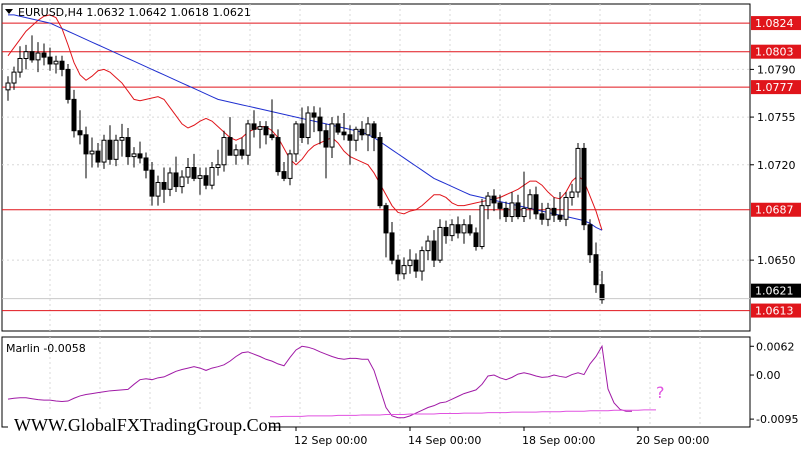 The image size is (807, 456). Describe the element at coordinates (148, 425) in the screenshot. I see `watermark-text: WWW.GlobalFXTradingGroup.Com` at that location.